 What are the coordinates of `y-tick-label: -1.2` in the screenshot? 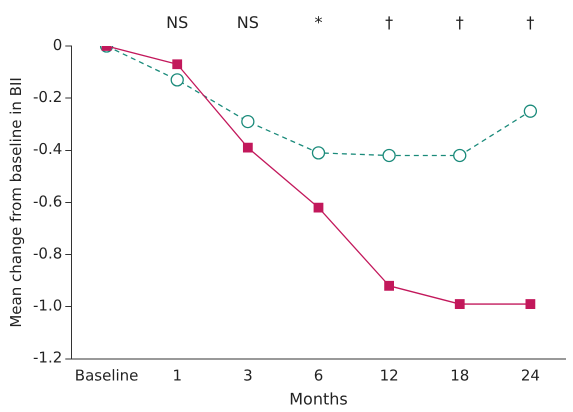 It's located at (47, 357).